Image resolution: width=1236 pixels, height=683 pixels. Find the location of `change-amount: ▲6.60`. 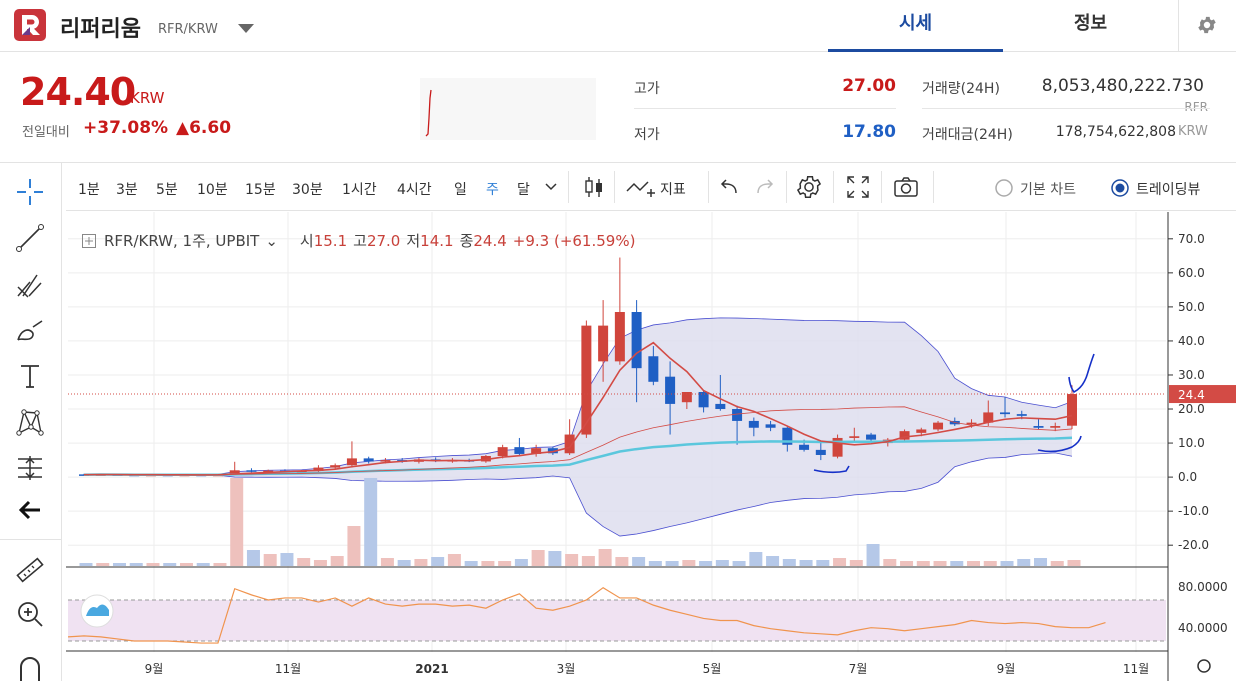

change-amount: ▲6.60 is located at coordinates (204, 128).